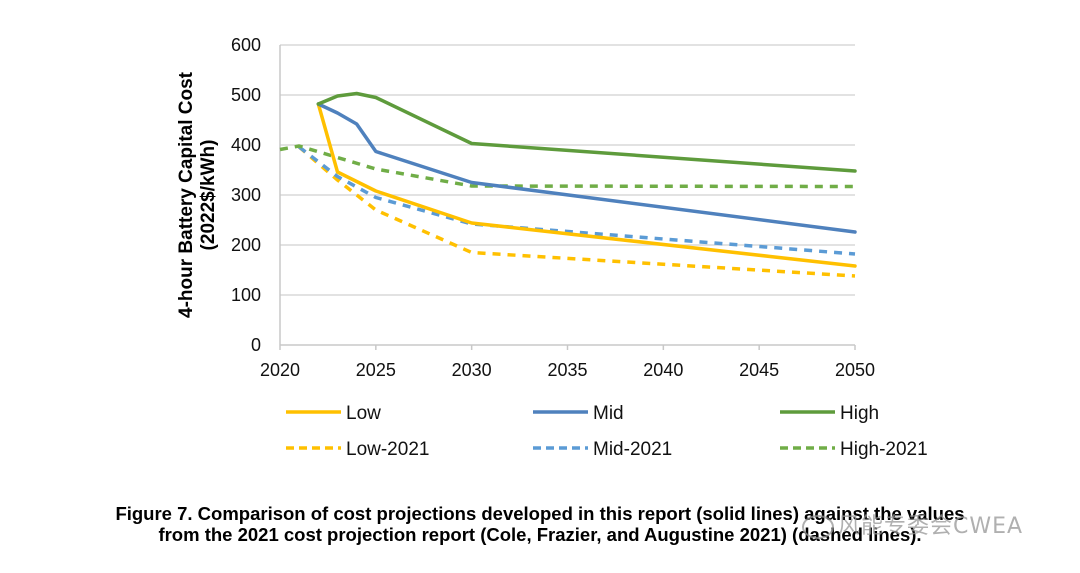 This screenshot has width=1080, height=573. What do you see at coordinates (577, 200) in the screenshot?
I see `series-line-mid-2021` at bounding box center [577, 200].